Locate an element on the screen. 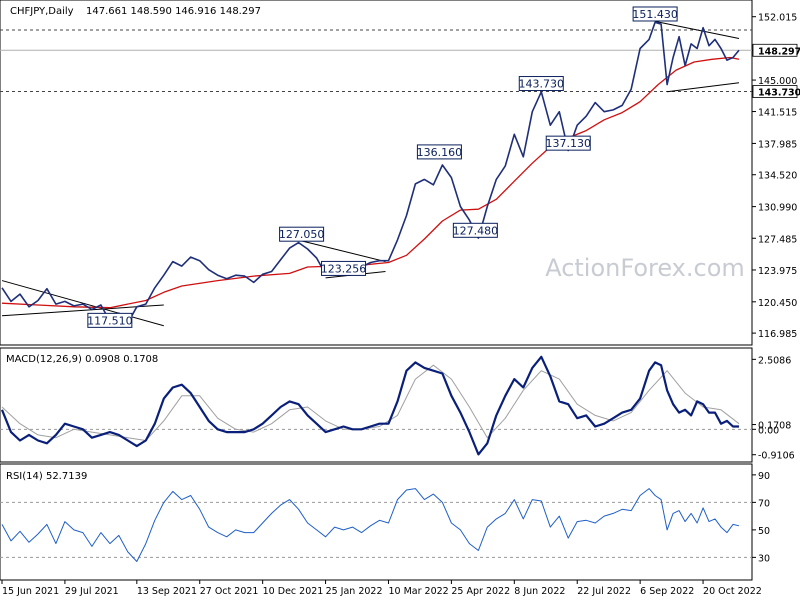 The image size is (800, 600). annotation-label-7: 117.510 is located at coordinates (110, 320).